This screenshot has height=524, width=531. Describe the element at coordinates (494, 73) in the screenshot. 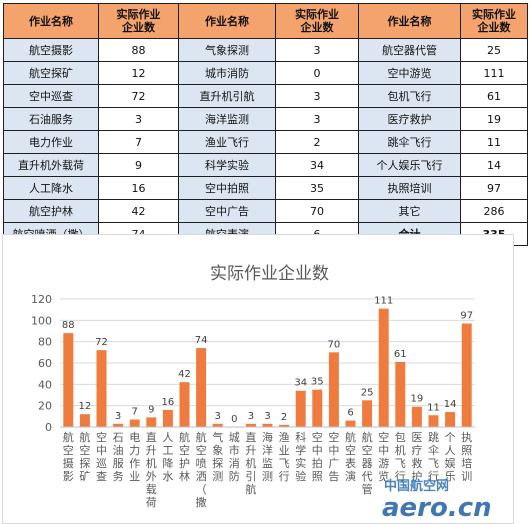

I see `company-count-cell: 111` at that location.